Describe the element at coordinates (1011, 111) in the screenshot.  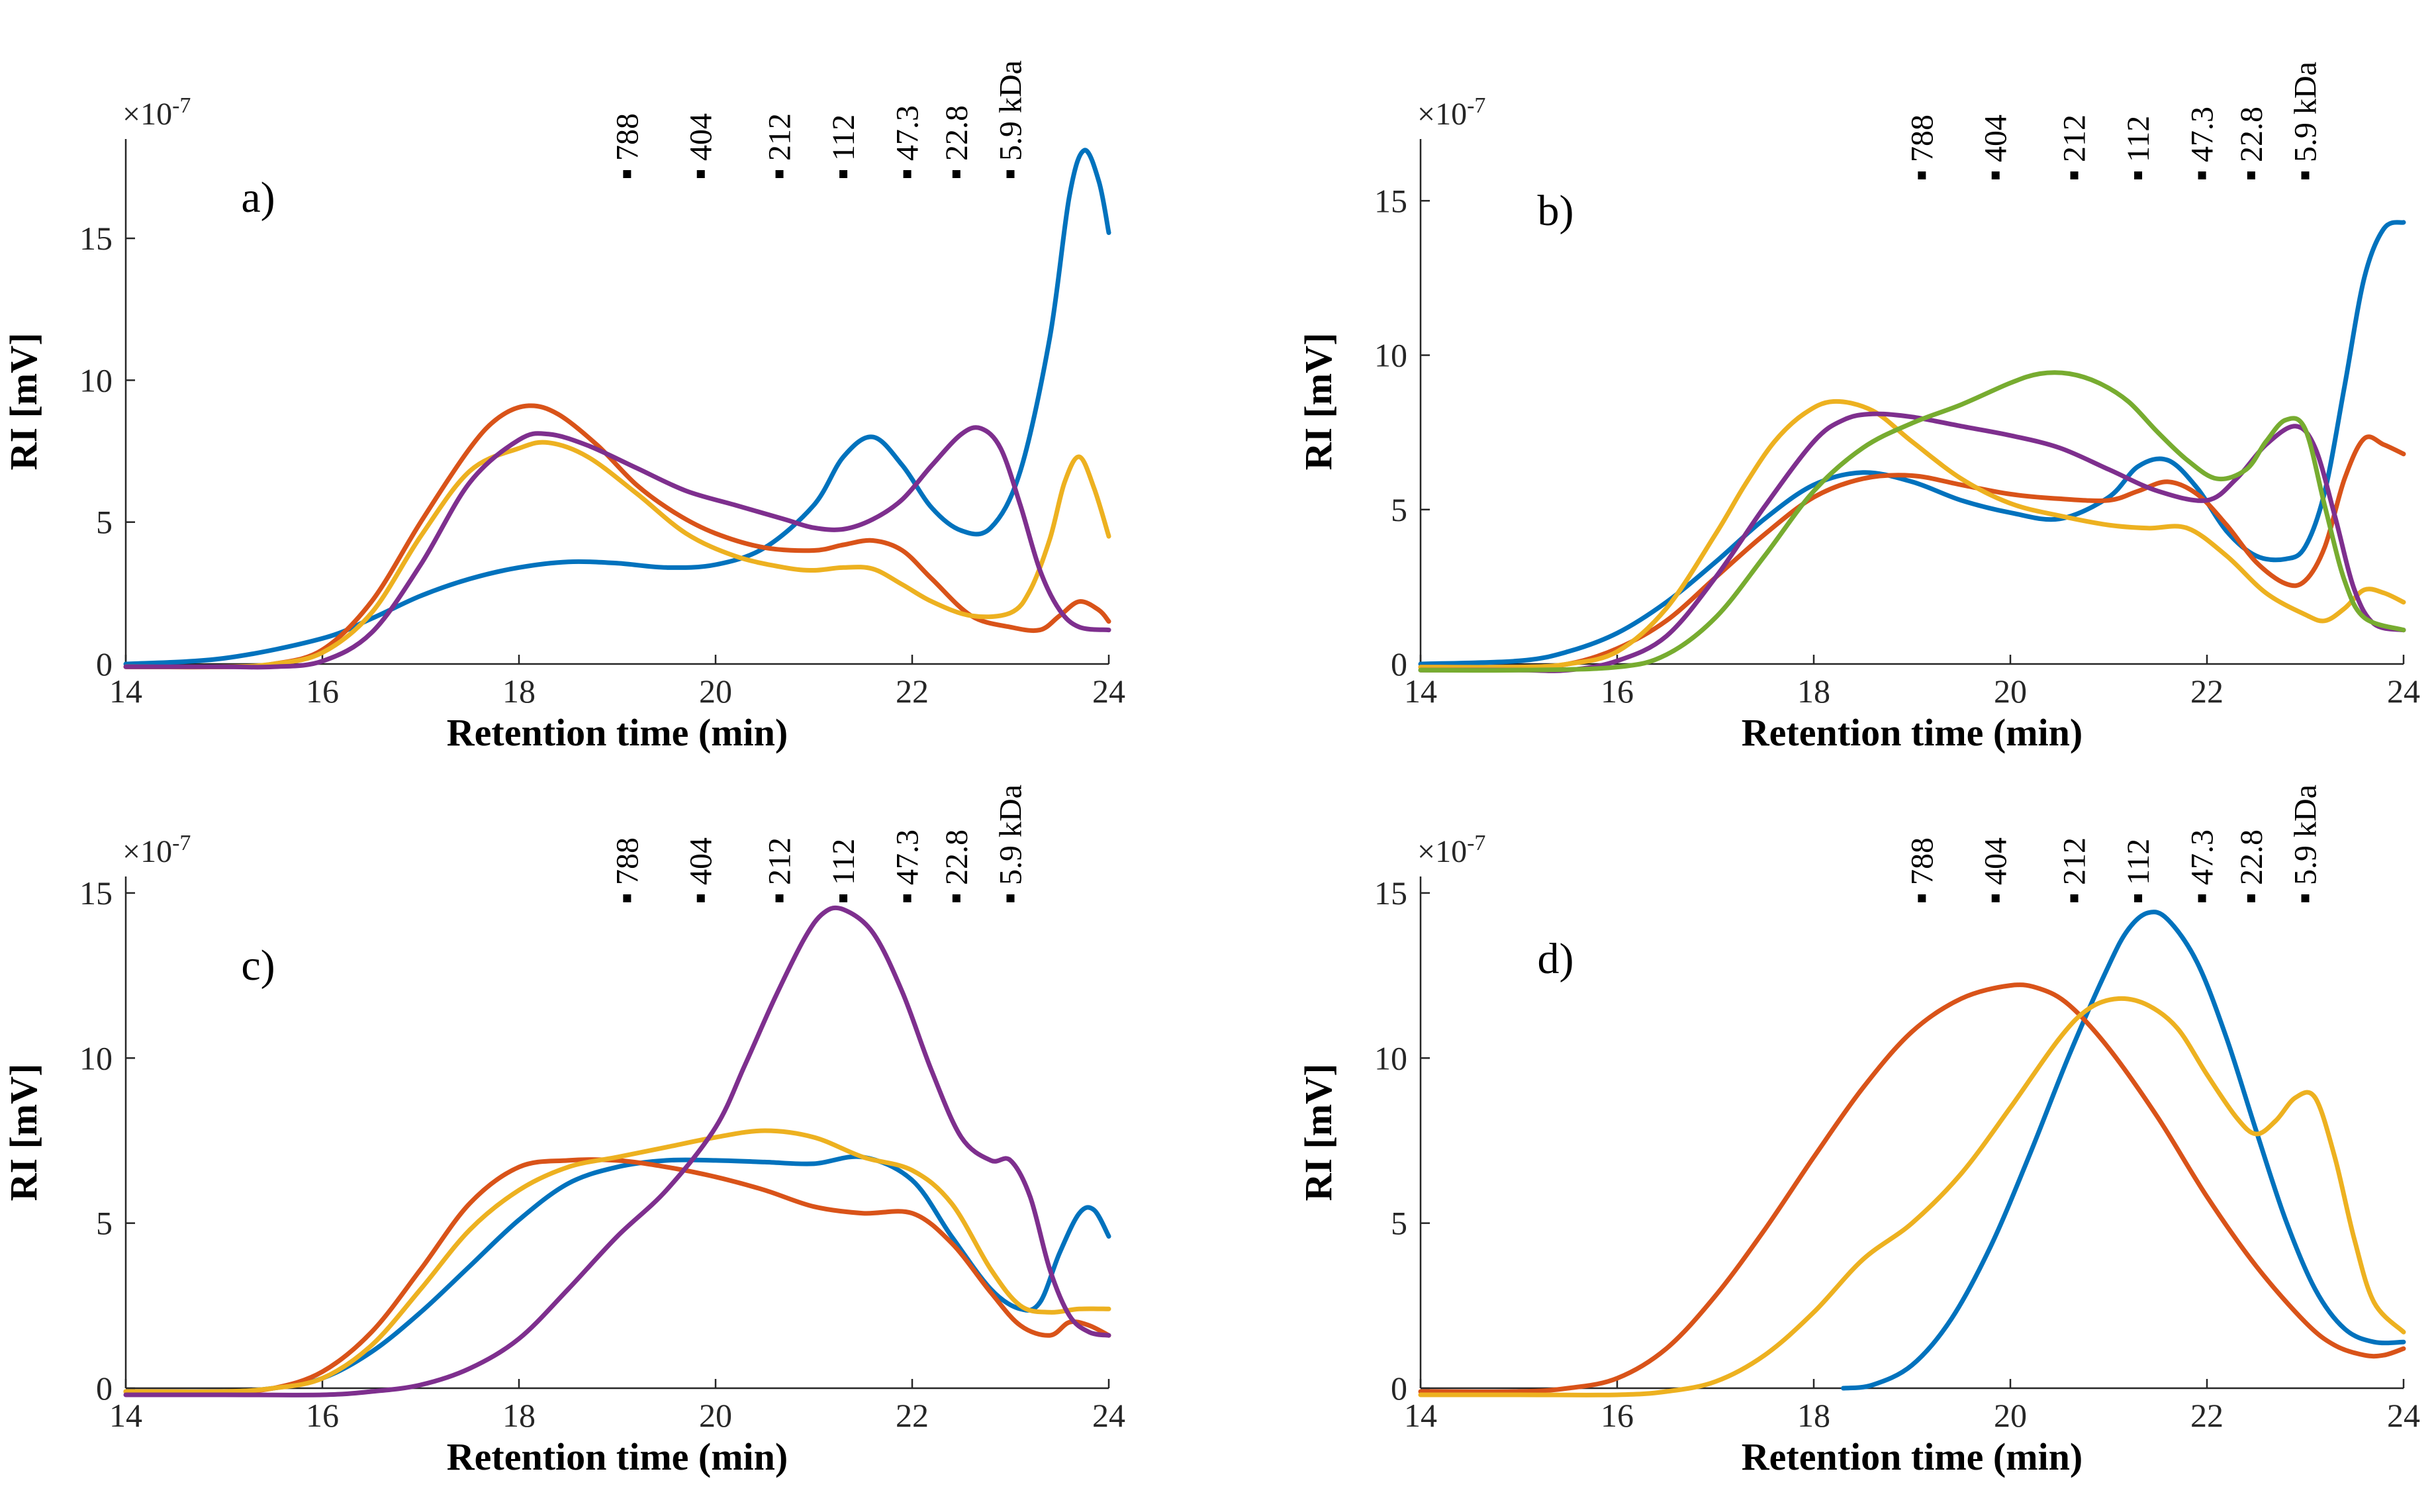
I see `mw-marker-label: 5.9 kDa` at that location.